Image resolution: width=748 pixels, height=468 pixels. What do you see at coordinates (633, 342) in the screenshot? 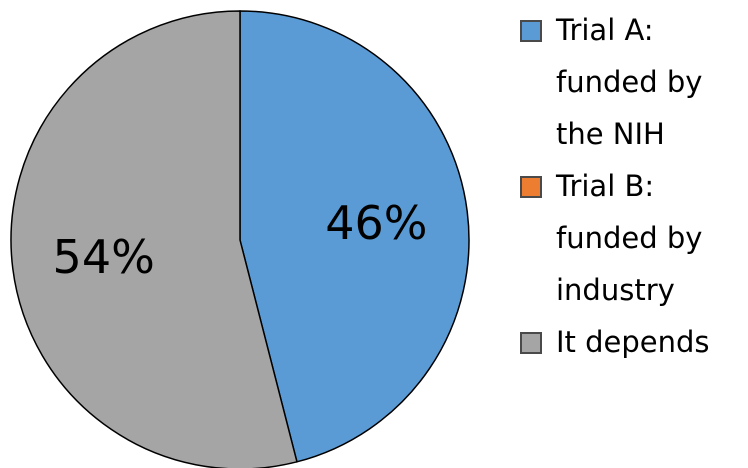
I see `legend-label-line: It depends` at bounding box center [633, 342].